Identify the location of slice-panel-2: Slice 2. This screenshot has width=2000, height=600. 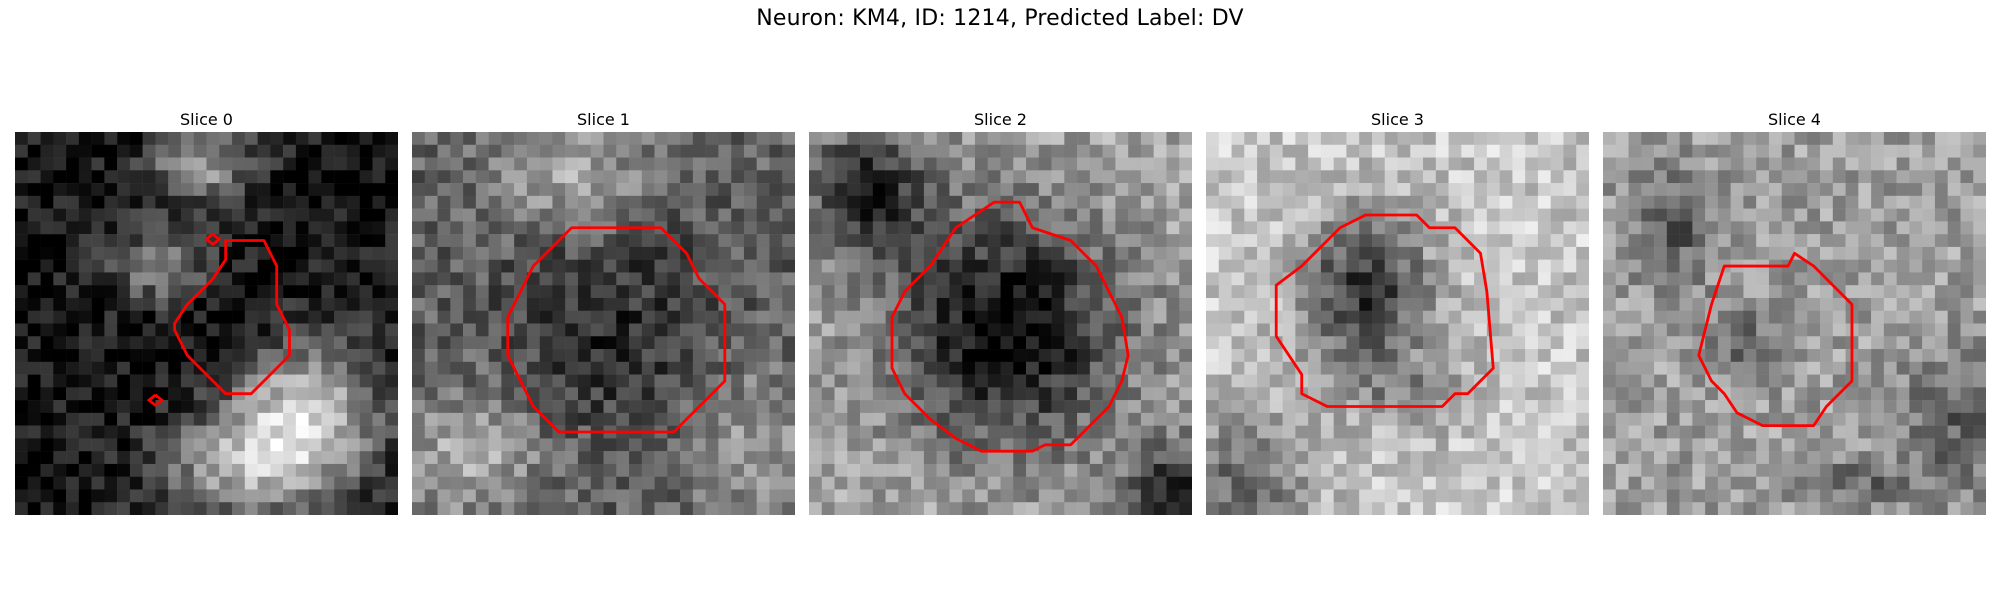
(1000, 311).